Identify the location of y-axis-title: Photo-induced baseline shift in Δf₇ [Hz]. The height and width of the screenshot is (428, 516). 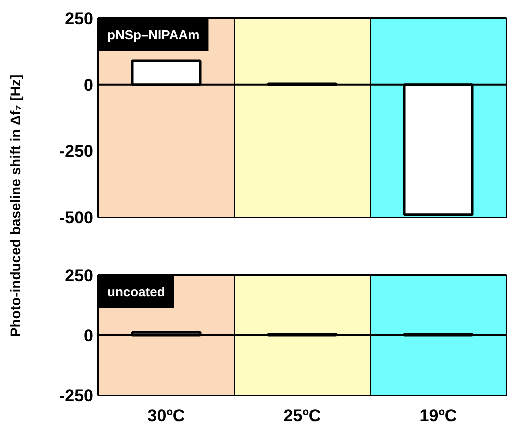
(16, 206).